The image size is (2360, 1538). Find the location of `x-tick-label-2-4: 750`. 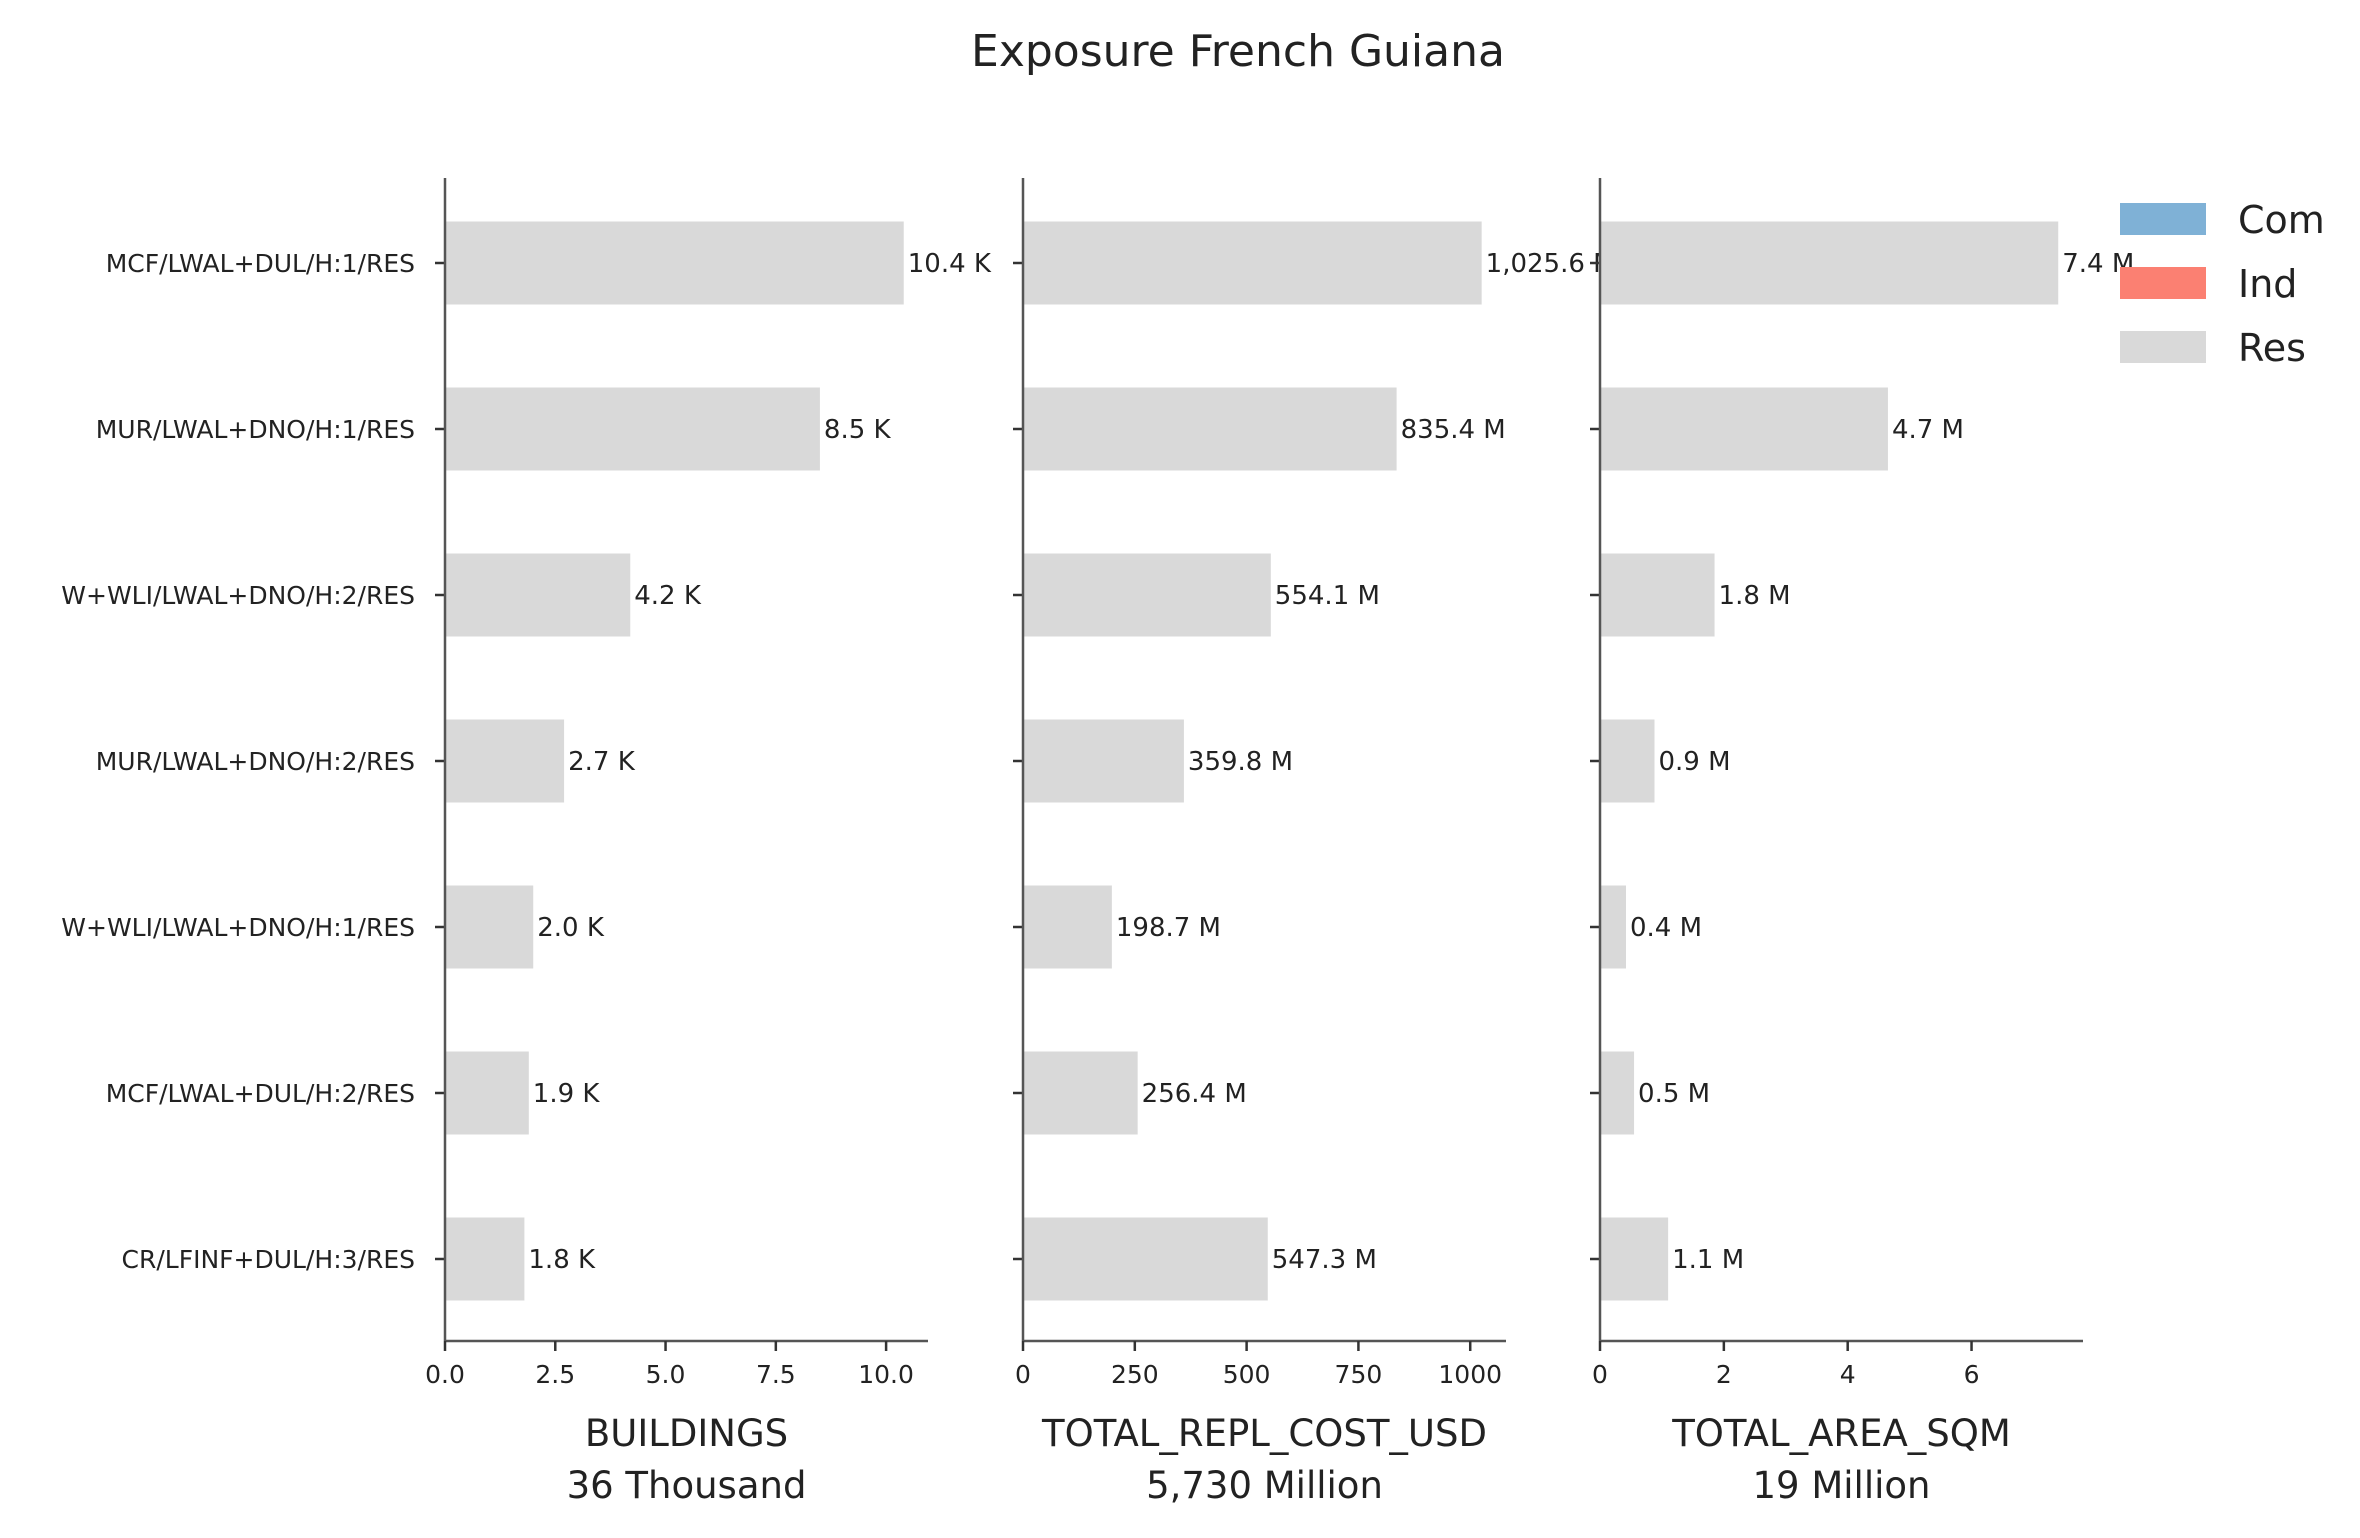

x-tick-label-2-4: 750 is located at coordinates (1359, 1374).